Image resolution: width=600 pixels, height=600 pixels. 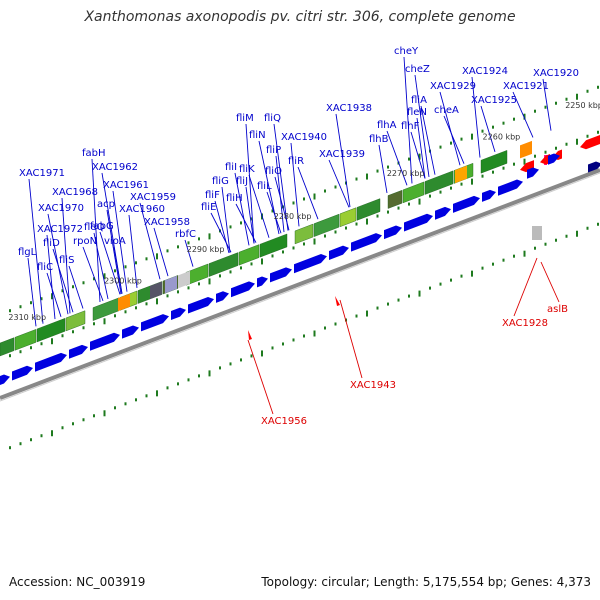 I want to click on gene-label: XAC1960, so click(x=142, y=209).